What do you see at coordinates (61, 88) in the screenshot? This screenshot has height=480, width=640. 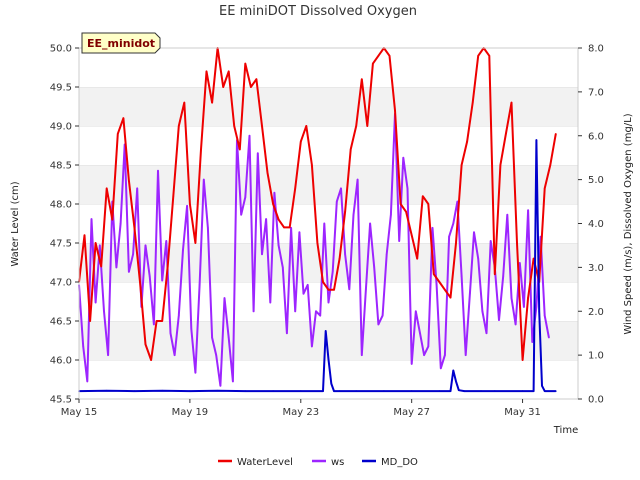 I see `y-left-tick-label: 49.5` at bounding box center [61, 88].